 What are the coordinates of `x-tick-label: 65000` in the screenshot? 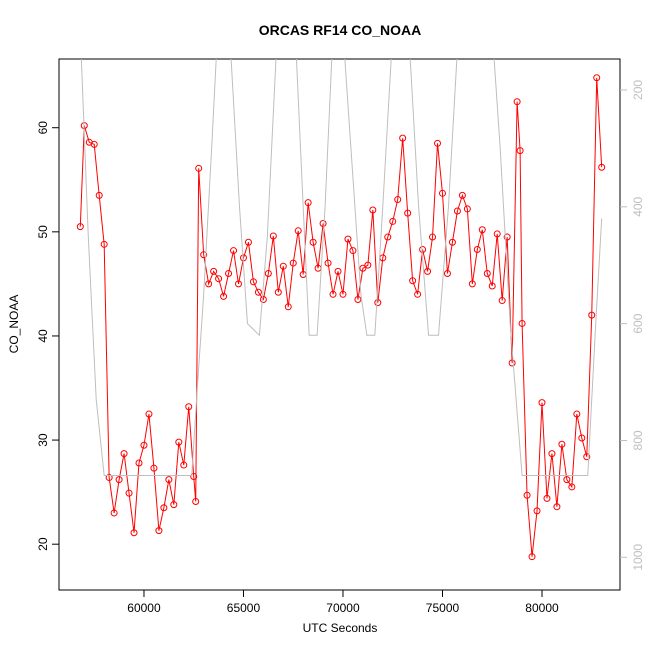 It's located at (244, 608).